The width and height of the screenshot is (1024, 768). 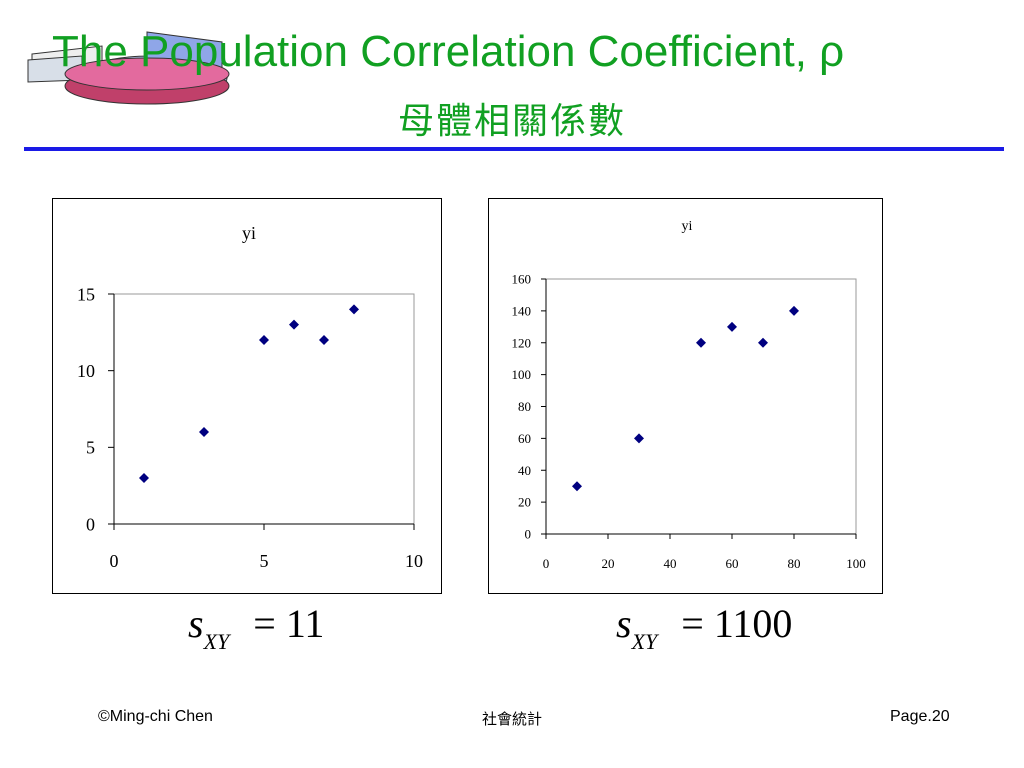 I want to click on y-tick-label: 15, so click(x=86, y=294).